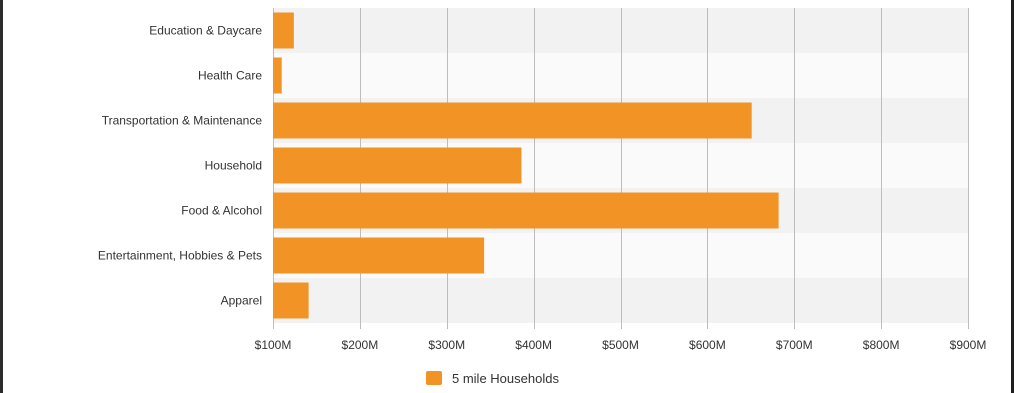 Image resolution: width=1014 pixels, height=393 pixels. I want to click on category-label: Health Care, so click(230, 76).